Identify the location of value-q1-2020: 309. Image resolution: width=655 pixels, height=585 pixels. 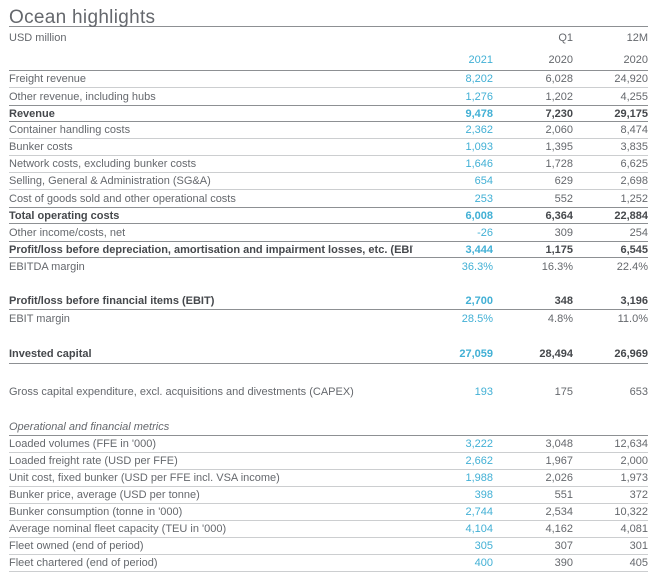
(563, 232).